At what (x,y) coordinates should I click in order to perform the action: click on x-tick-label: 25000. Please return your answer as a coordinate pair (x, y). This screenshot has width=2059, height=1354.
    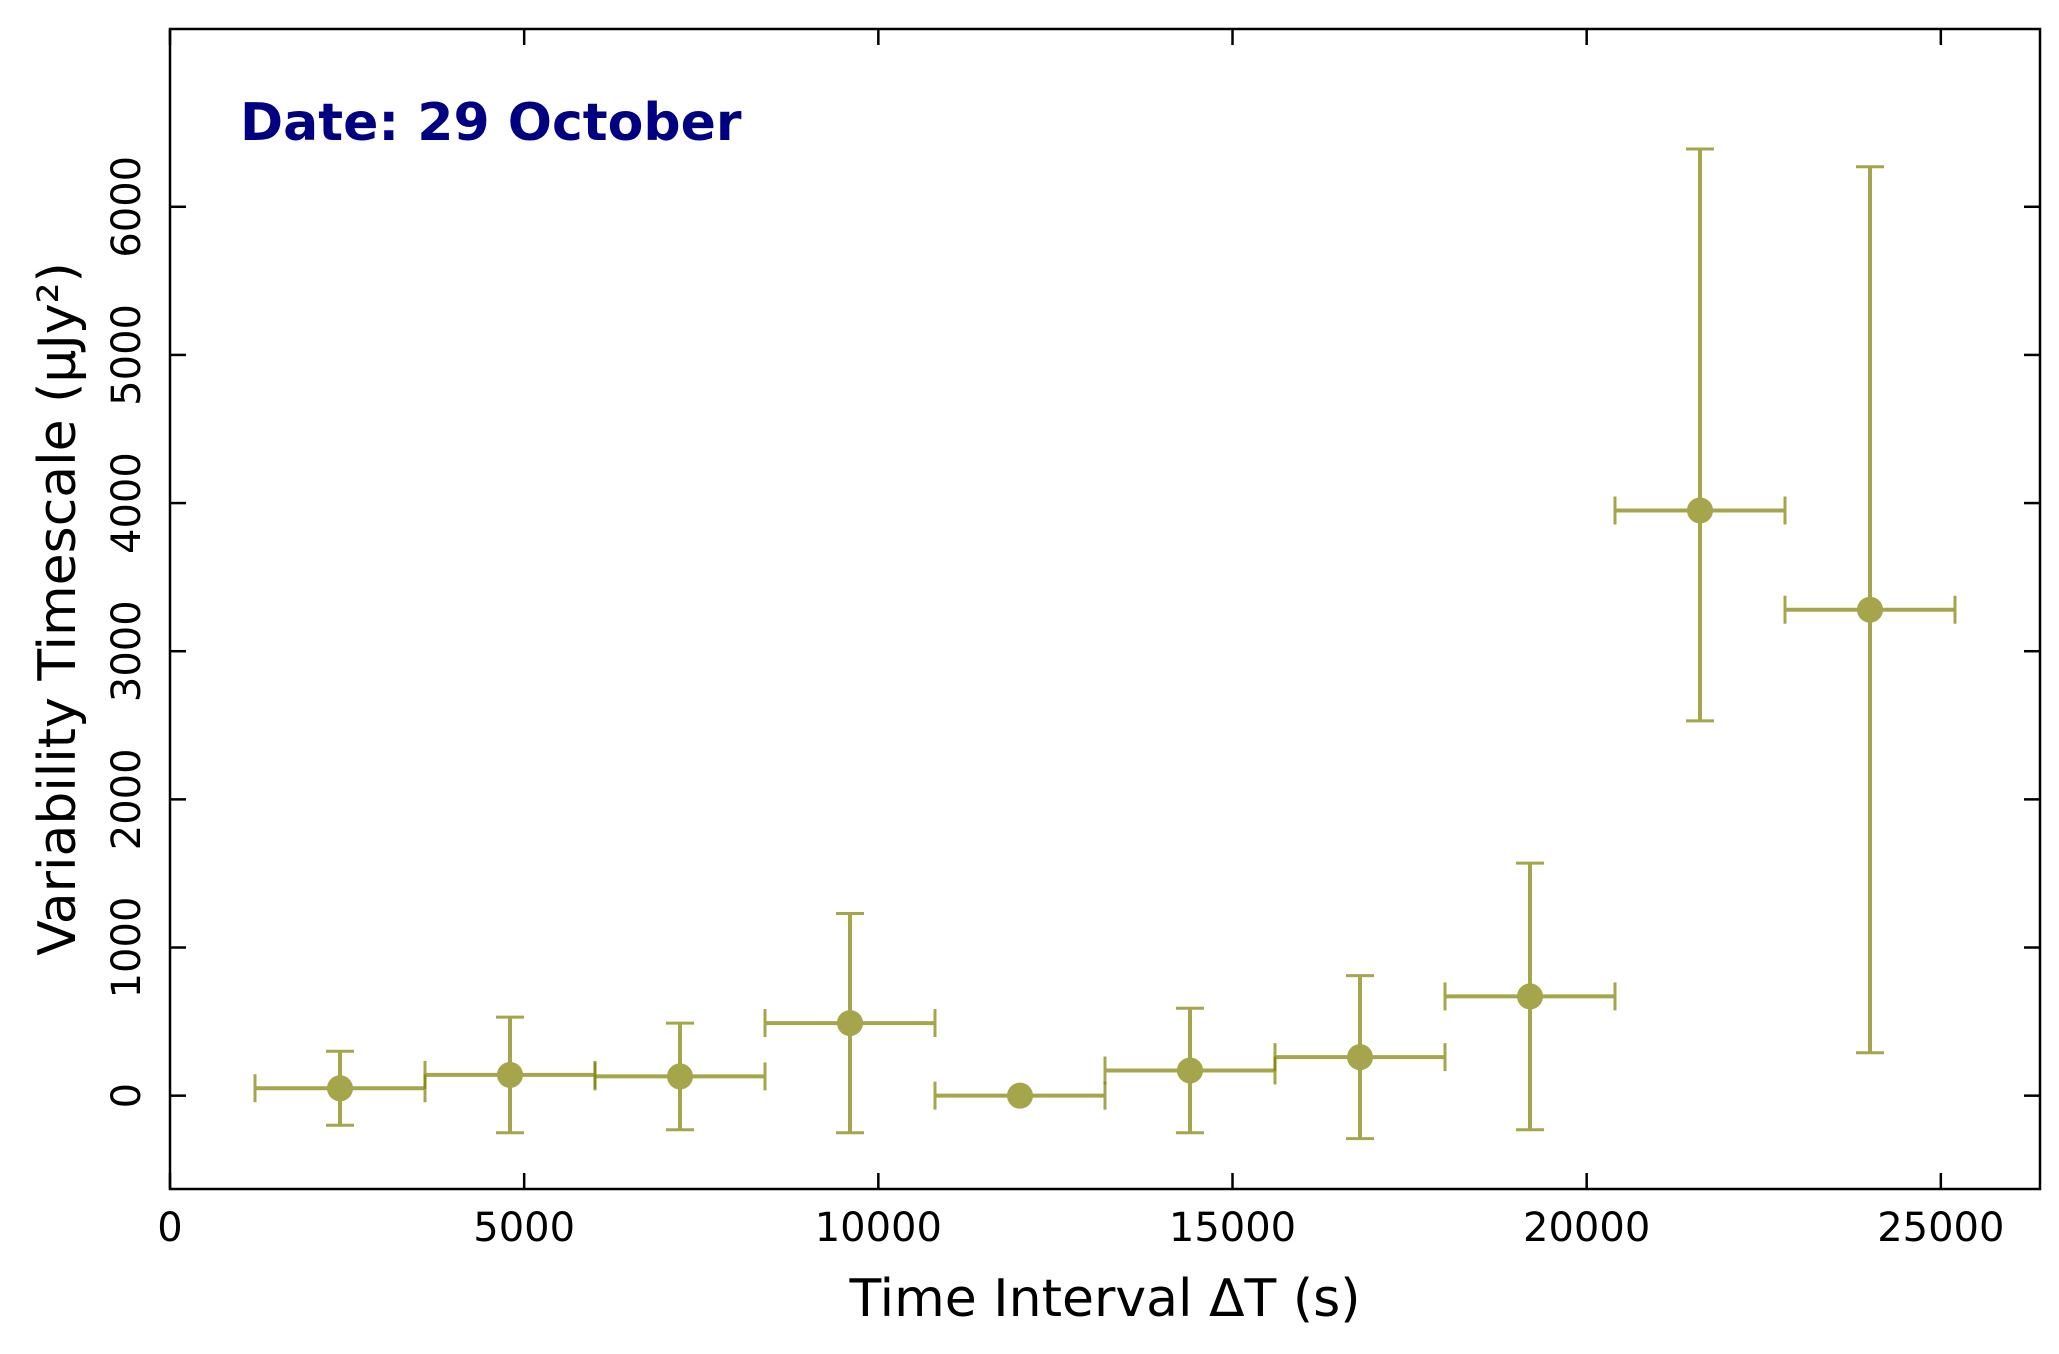
    Looking at the image, I should click on (1940, 1228).